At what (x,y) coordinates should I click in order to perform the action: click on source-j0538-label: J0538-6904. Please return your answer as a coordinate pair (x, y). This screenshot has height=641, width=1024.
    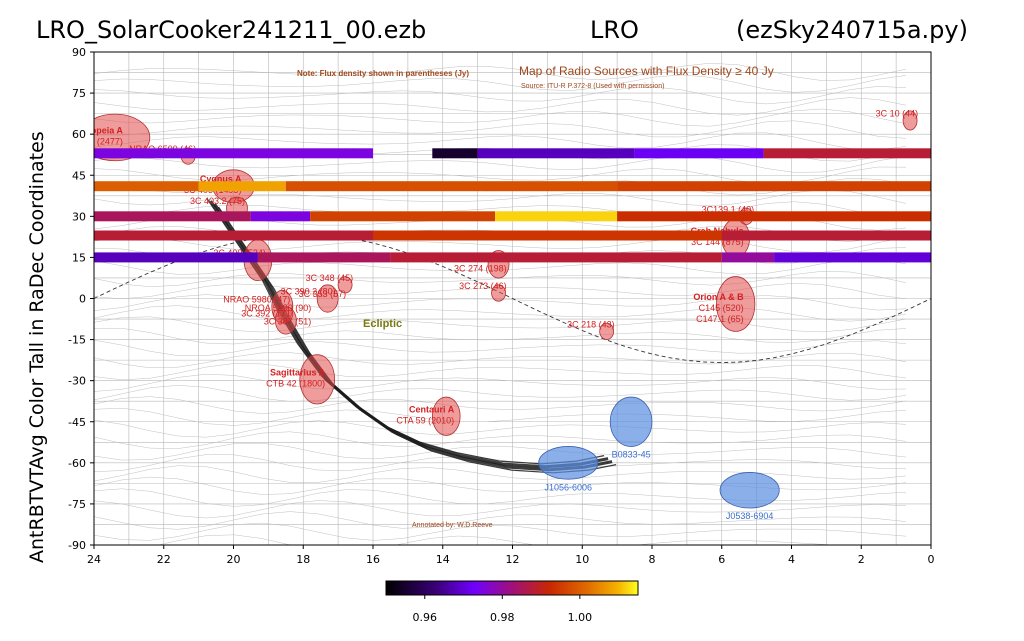
    Looking at the image, I should click on (750, 516).